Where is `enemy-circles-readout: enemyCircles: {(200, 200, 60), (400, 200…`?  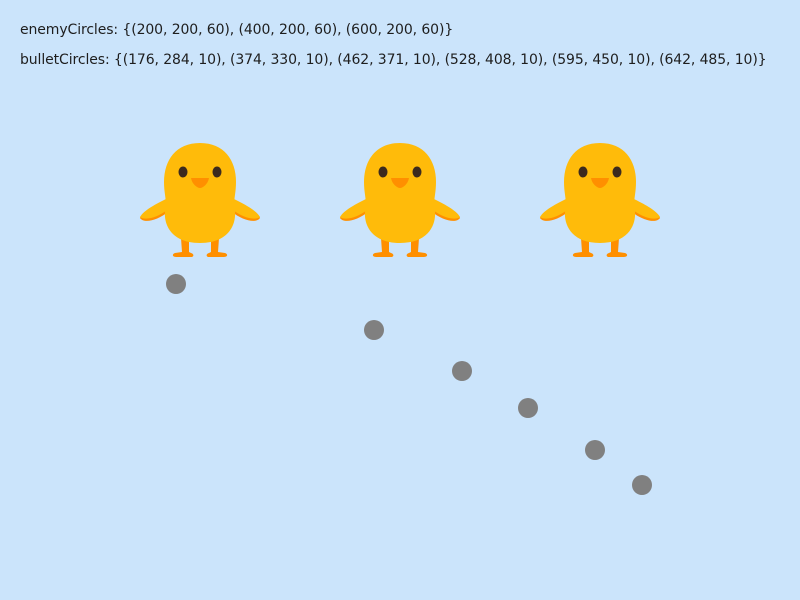 enemy-circles-readout: enemyCircles: {(200, 200, 60), (400, 200… is located at coordinates (237, 30).